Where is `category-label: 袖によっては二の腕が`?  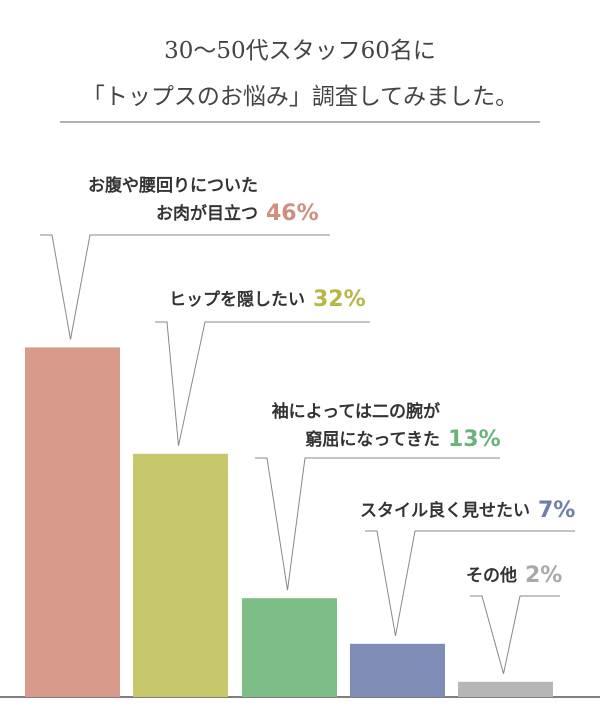
category-label: 袖によっては二の腕が is located at coordinates (356, 411).